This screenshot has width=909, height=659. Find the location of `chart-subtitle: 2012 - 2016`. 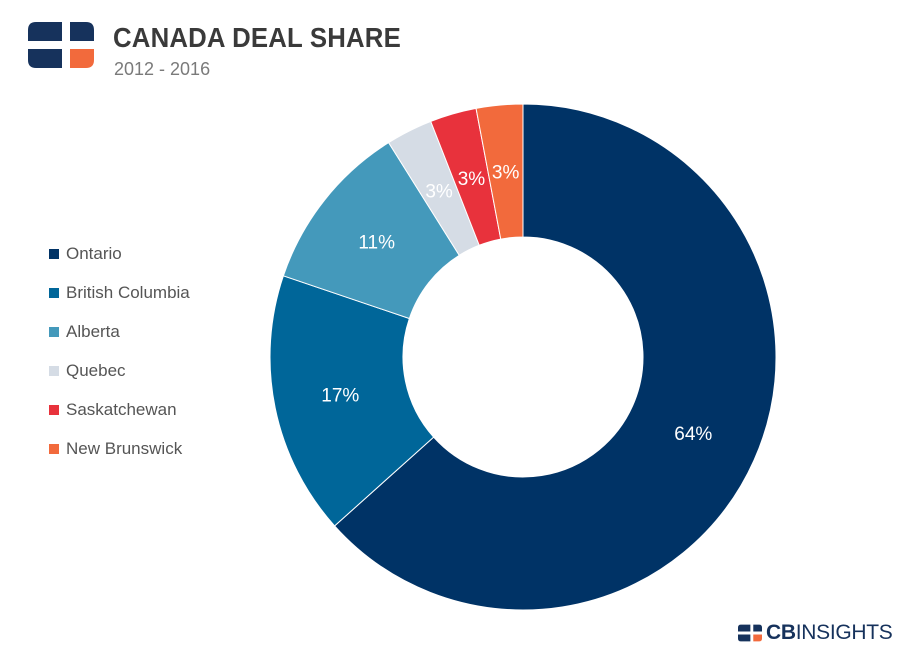

chart-subtitle: 2012 - 2016 is located at coordinates (162, 69).